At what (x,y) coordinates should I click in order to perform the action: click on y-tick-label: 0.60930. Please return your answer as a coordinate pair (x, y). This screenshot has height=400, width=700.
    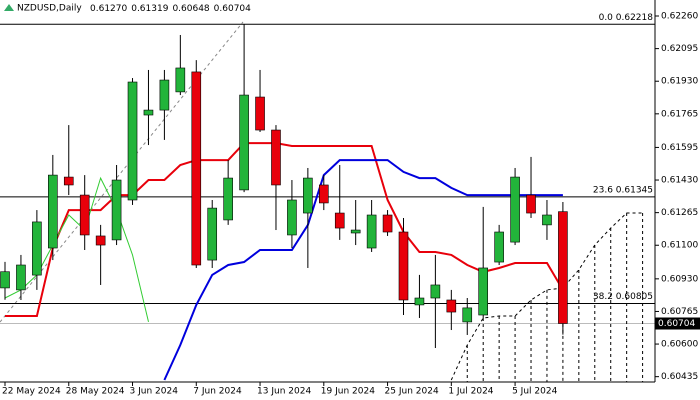
    Looking at the image, I should click on (679, 279).